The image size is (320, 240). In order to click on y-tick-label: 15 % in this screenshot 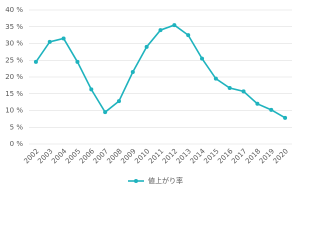, I will do `click(14, 94)`.